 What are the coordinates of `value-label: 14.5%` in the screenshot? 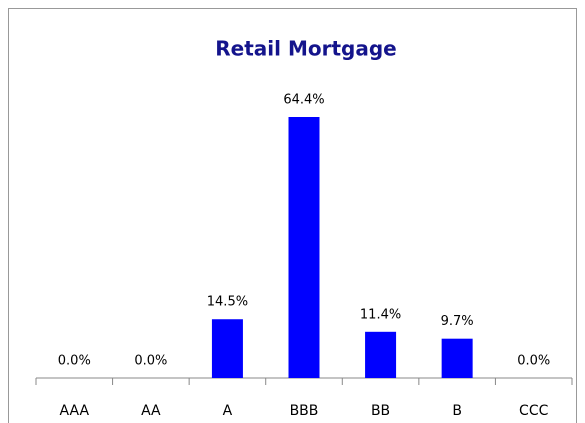 It's located at (227, 302).